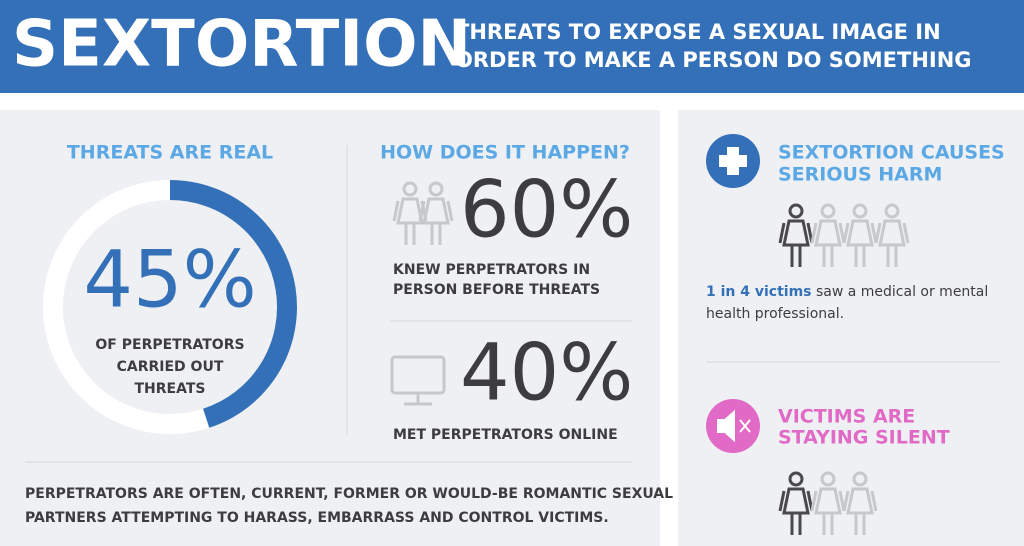 The height and width of the screenshot is (546, 1024). Describe the element at coordinates (860, 175) in the screenshot. I see `section-heading: SERIOUS HARM` at that location.